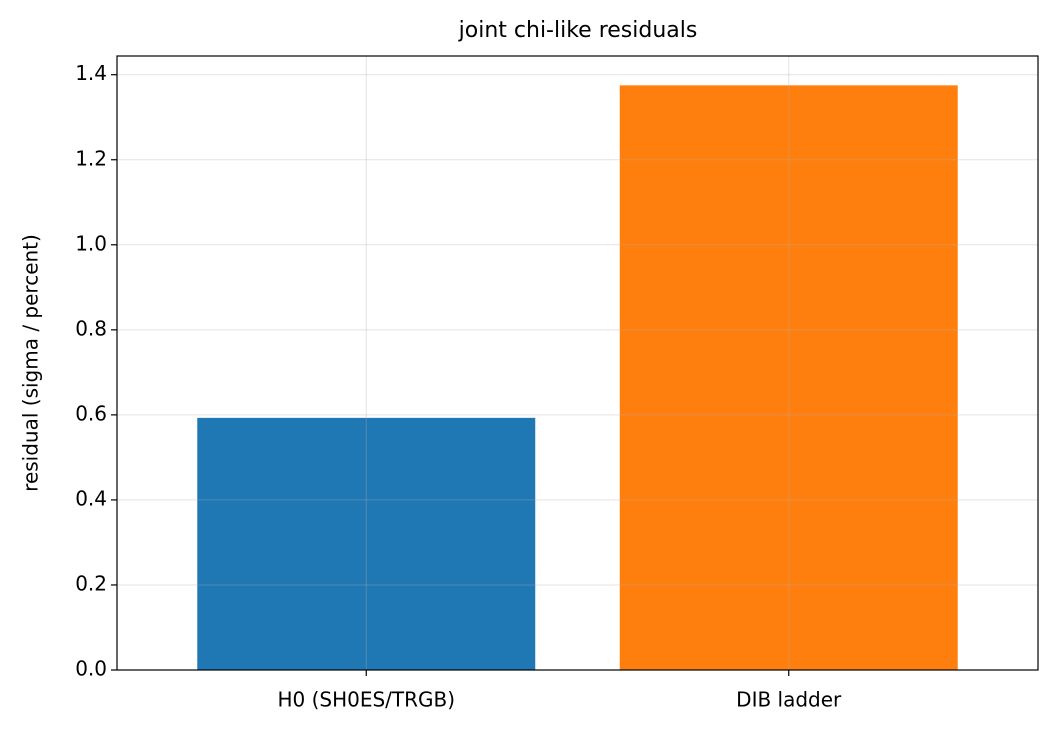 The width and height of the screenshot is (1057, 734). I want to click on bar, so click(366, 543).